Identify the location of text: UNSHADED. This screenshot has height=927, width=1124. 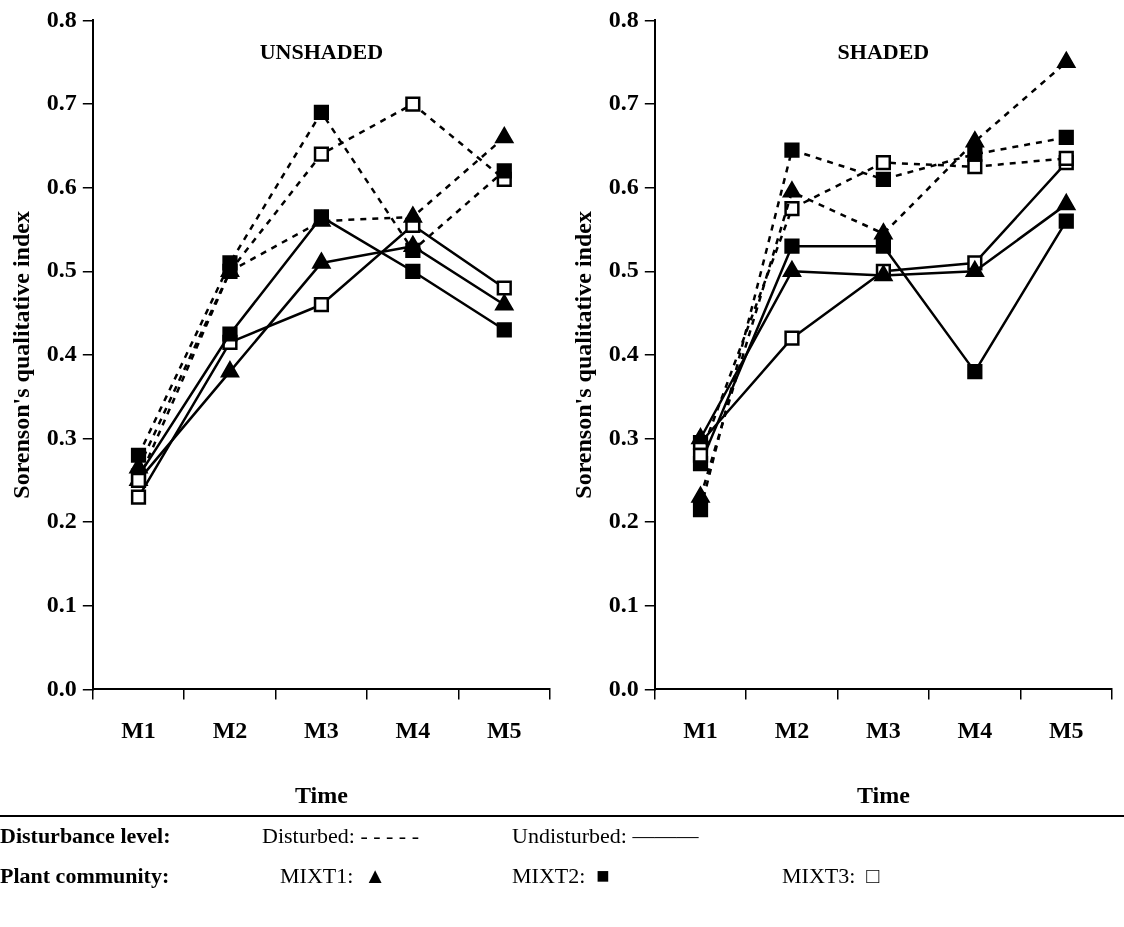
(321, 52).